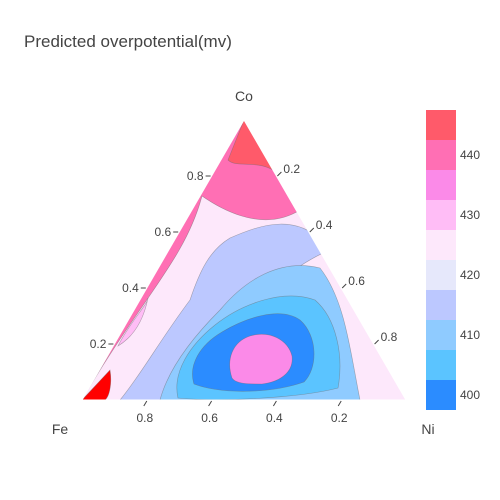  I want to click on axis-label-co: Co, so click(244, 96).